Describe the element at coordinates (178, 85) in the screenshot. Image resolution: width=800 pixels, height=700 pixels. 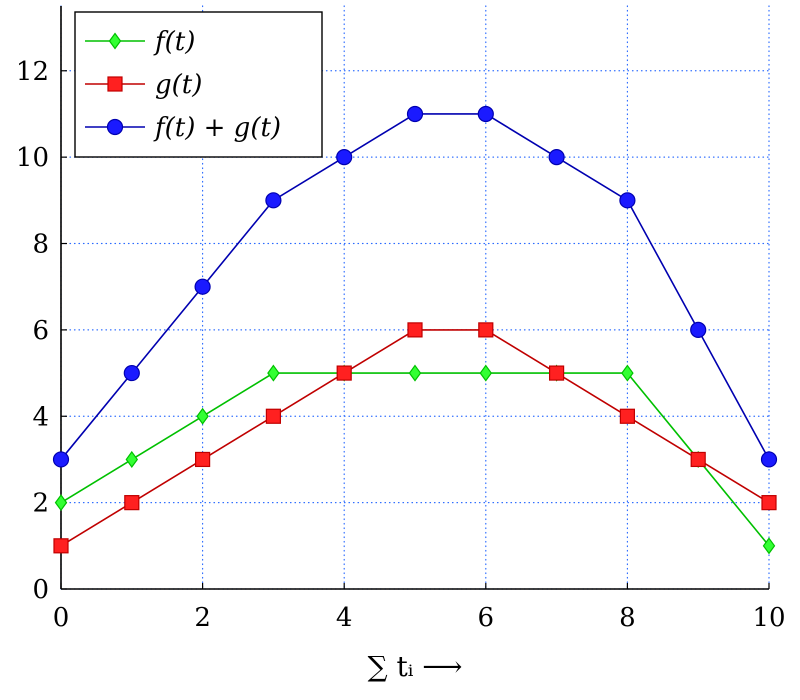
I see `legend-label: g(t)` at that location.